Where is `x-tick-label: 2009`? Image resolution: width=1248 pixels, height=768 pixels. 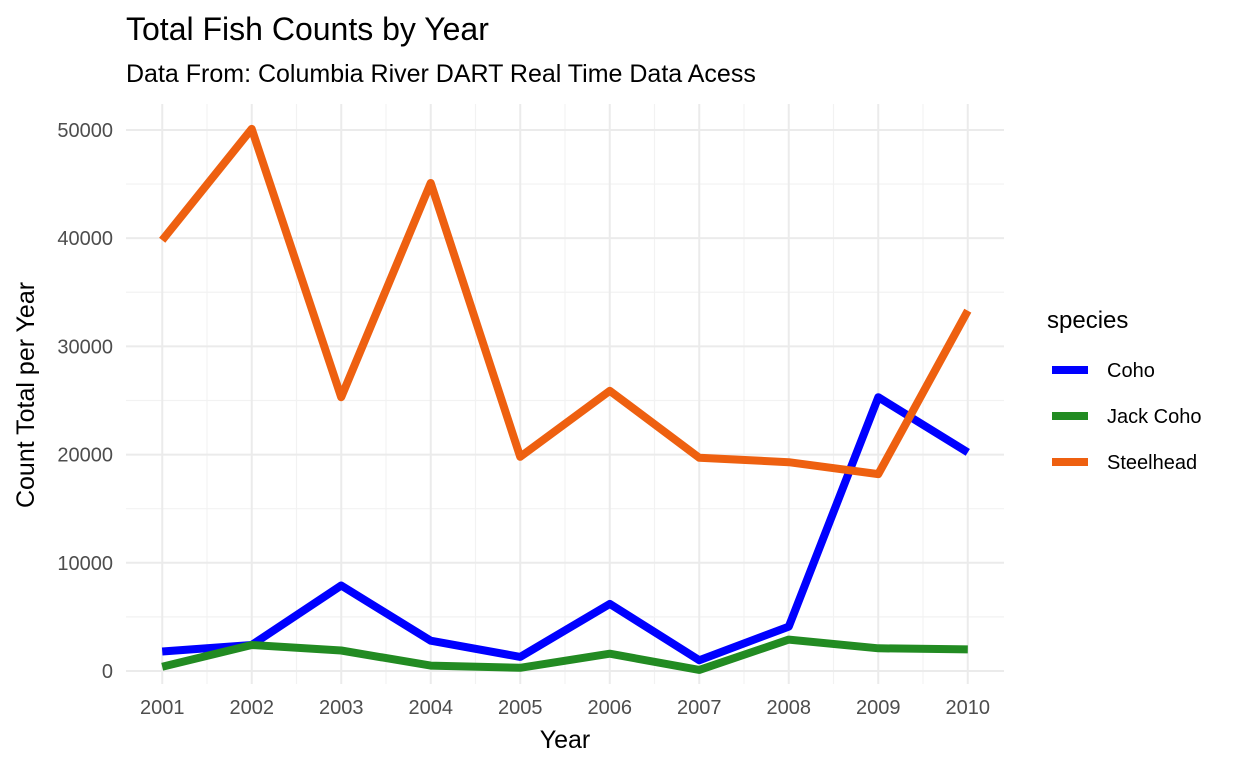
x-tick-label: 2009 is located at coordinates (878, 708).